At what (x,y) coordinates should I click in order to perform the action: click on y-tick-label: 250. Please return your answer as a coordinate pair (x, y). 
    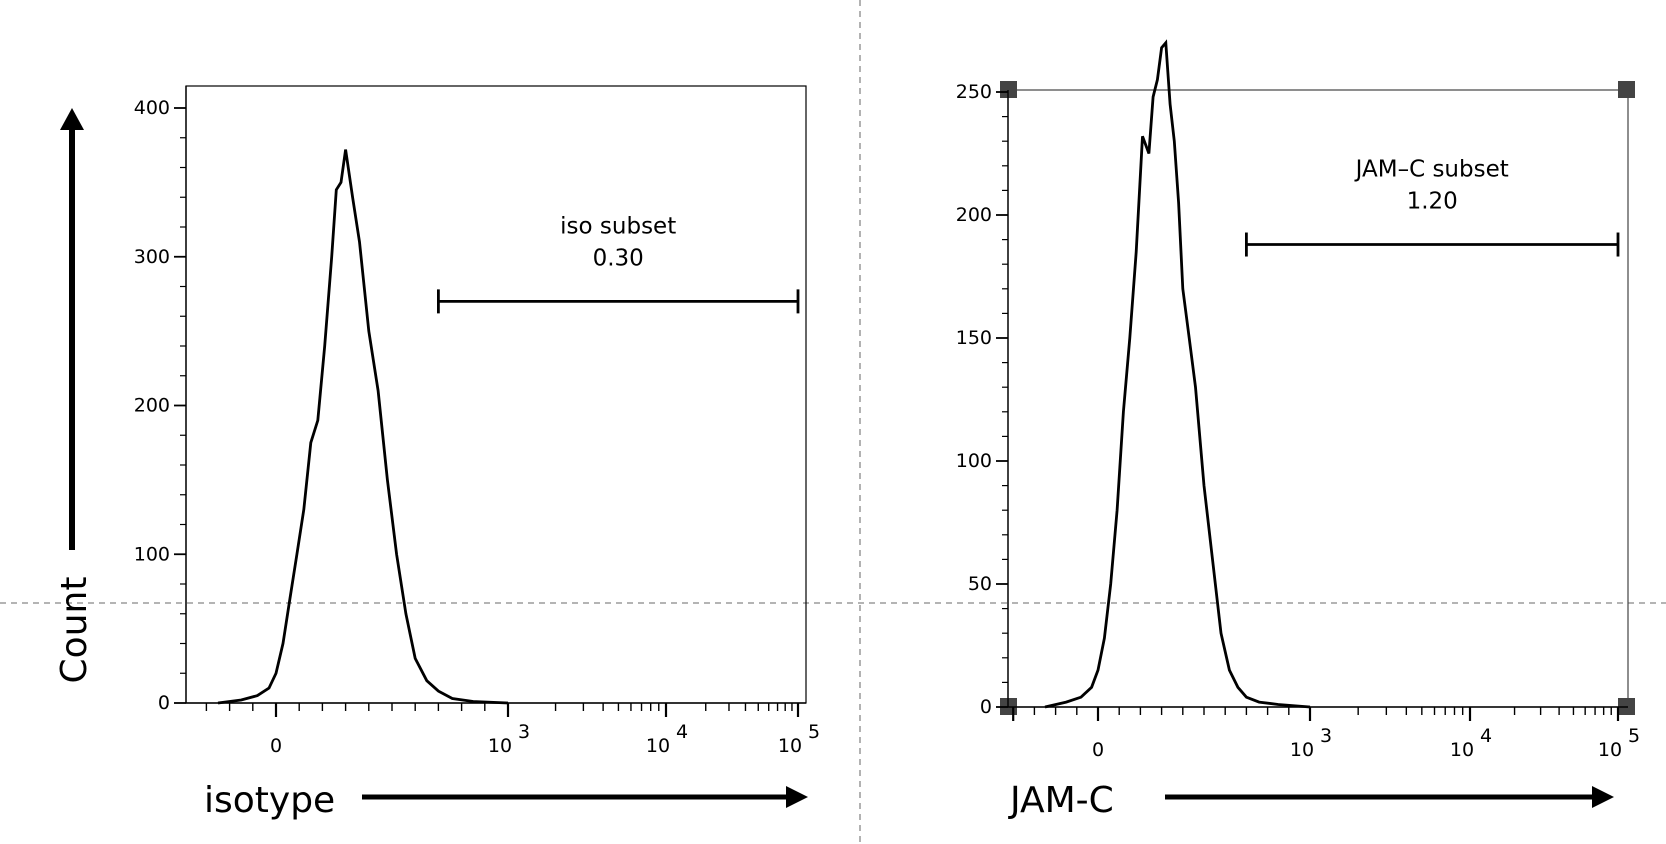
    Looking at the image, I should click on (974, 92).